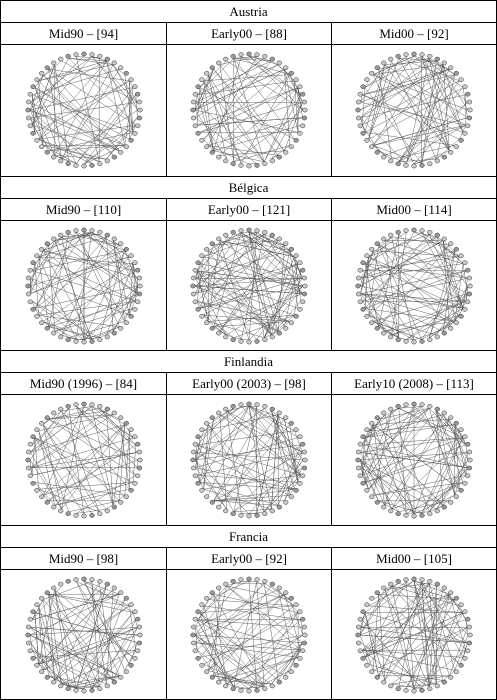  I want to click on edges, so click(83, 460).